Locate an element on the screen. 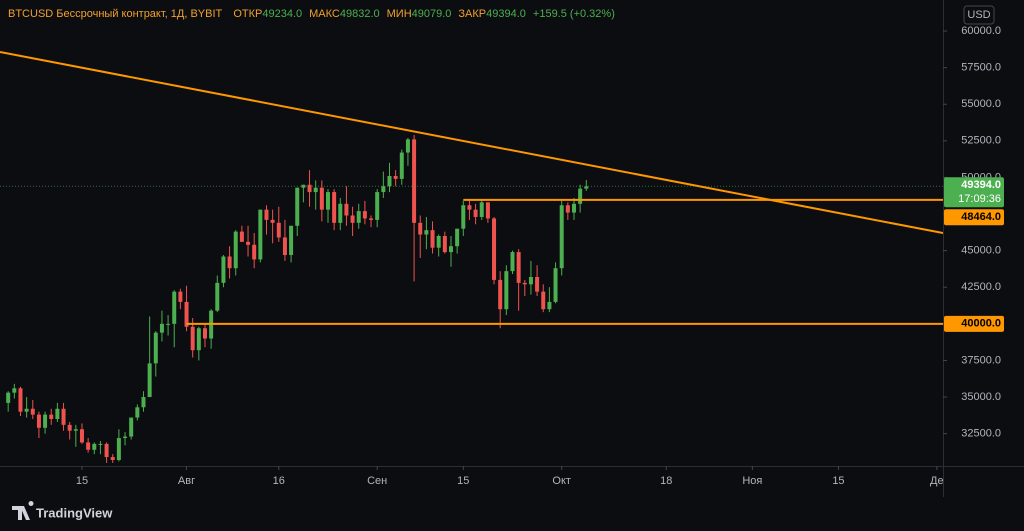  currency-box is located at coordinates (979, 15).